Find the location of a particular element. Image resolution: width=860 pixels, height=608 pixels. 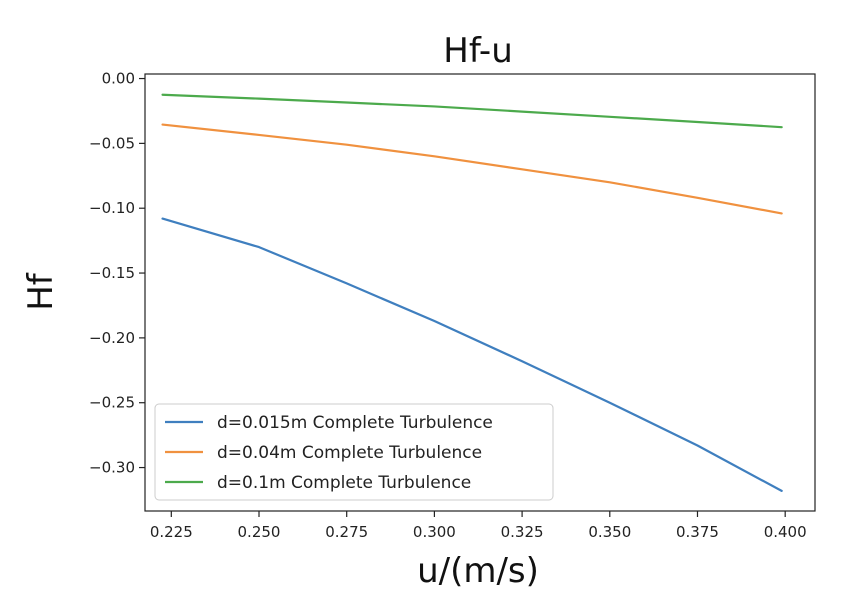

x-tick-label: 0.225 is located at coordinates (171, 532).